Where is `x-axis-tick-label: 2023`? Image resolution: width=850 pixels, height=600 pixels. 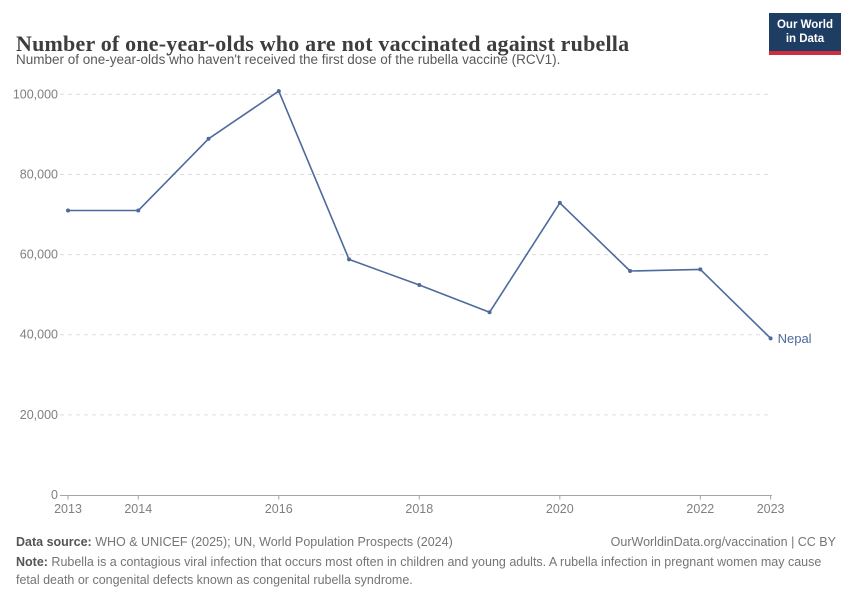 x-axis-tick-label: 2023 is located at coordinates (771, 509).